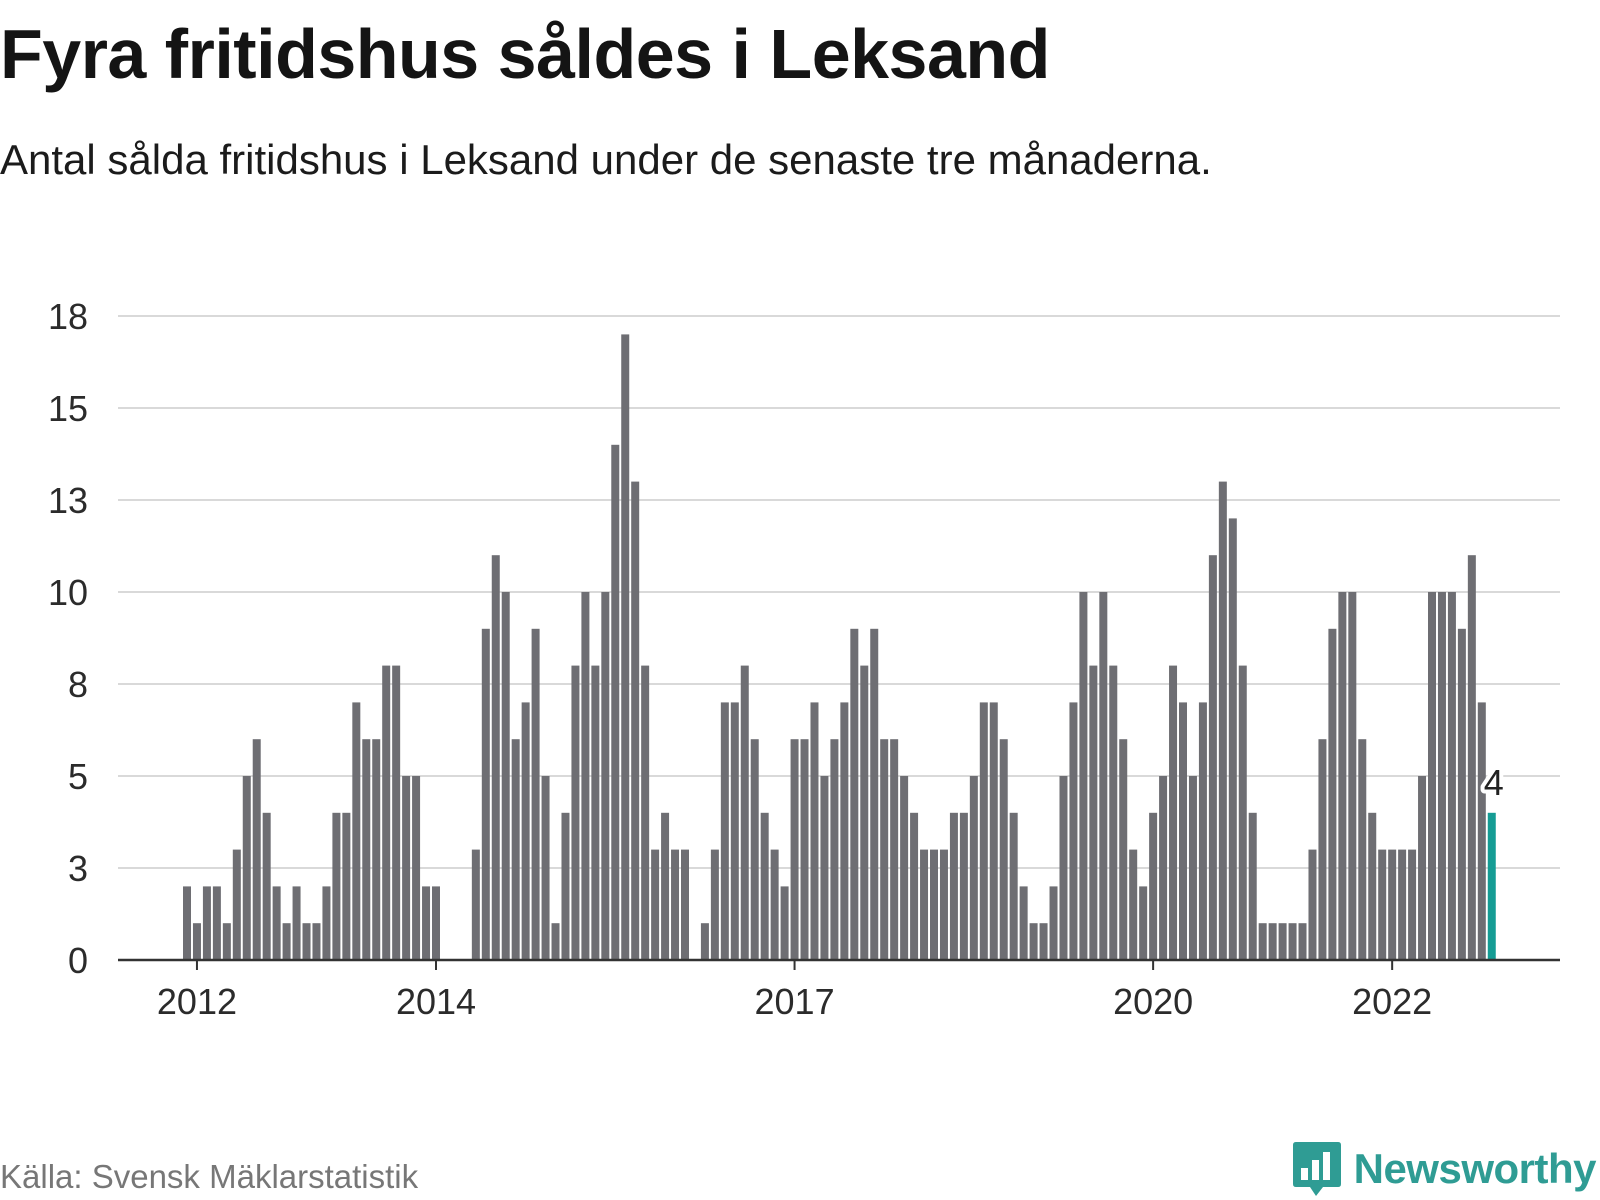  Describe the element at coordinates (1475, 1168) in the screenshot. I see `brand-name: Newsworthy` at that location.